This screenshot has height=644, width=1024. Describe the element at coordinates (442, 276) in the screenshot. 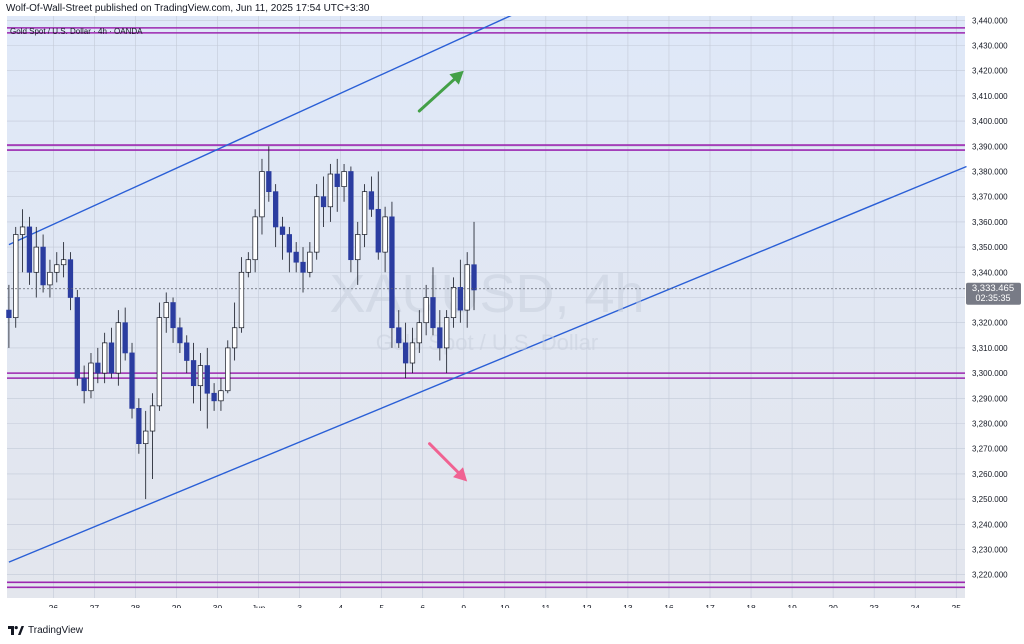

I see `direction-arrows` at that location.